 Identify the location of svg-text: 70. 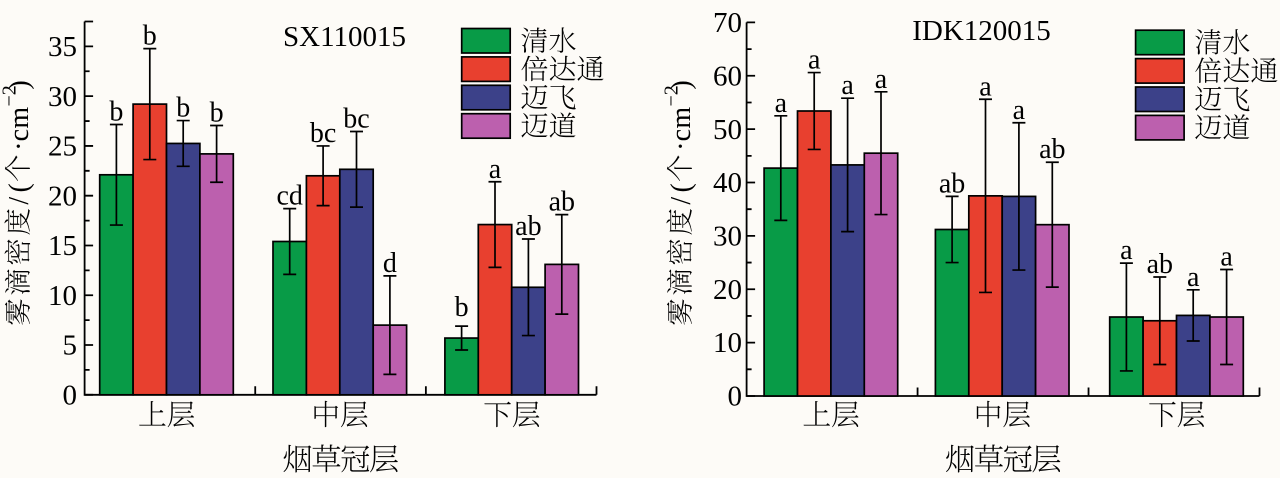
(727, 23).